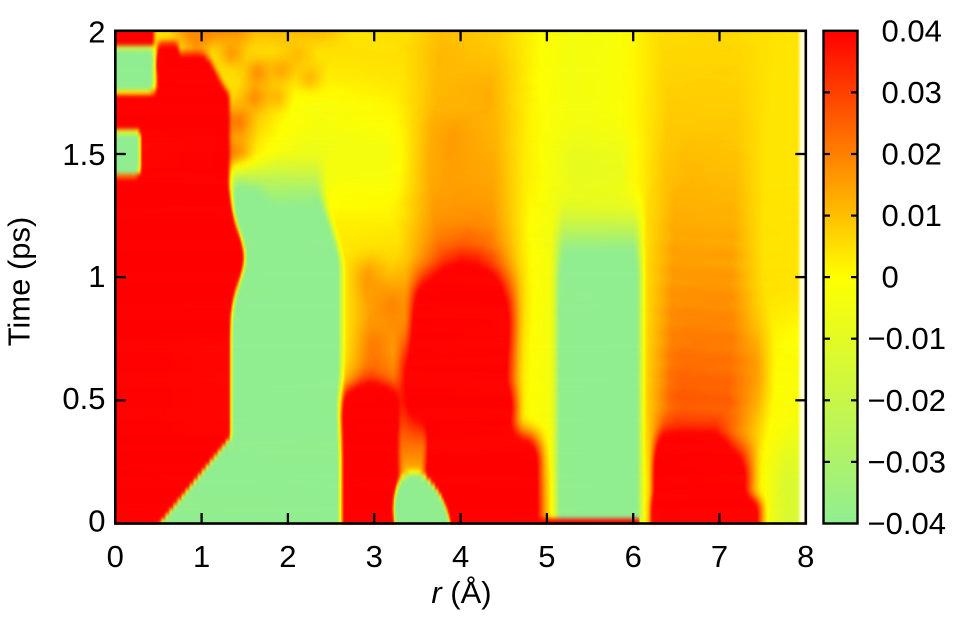  What do you see at coordinates (805, 556) in the screenshot?
I see `svg-text: 8` at bounding box center [805, 556].